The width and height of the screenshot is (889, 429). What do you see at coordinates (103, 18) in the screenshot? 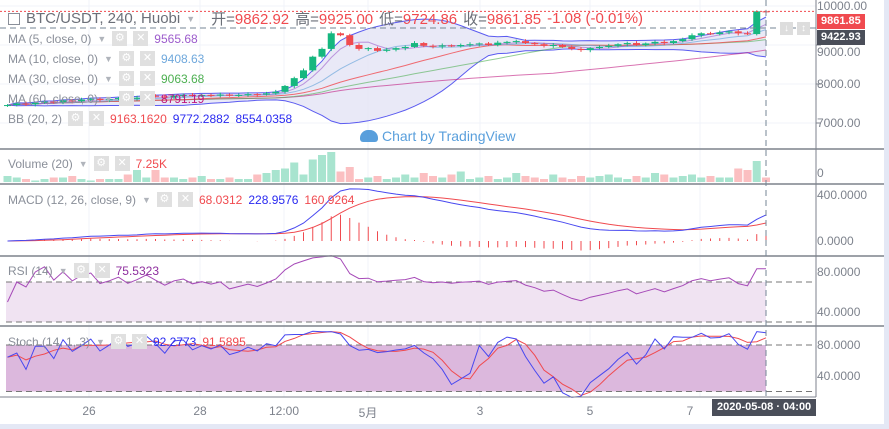
I see `symbol-title: BTC/USDT, 240, Huobi` at bounding box center [103, 18].